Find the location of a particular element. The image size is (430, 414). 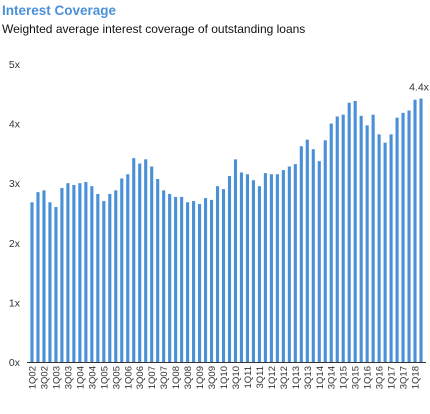

bar-3Q17 is located at coordinates (403, 237).